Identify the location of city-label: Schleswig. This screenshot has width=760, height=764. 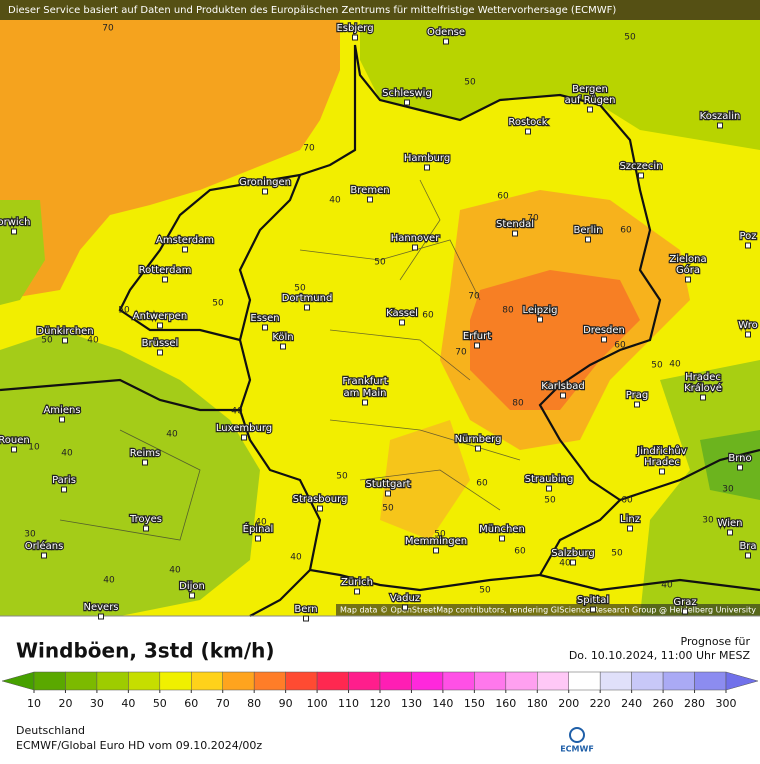
(407, 93).